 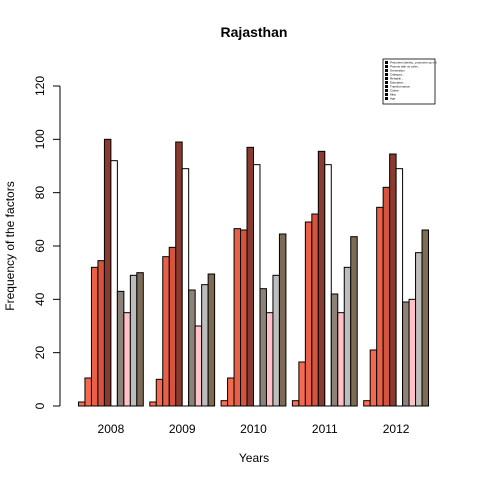 I want to click on y-tick-label: 60, so click(x=40, y=246).